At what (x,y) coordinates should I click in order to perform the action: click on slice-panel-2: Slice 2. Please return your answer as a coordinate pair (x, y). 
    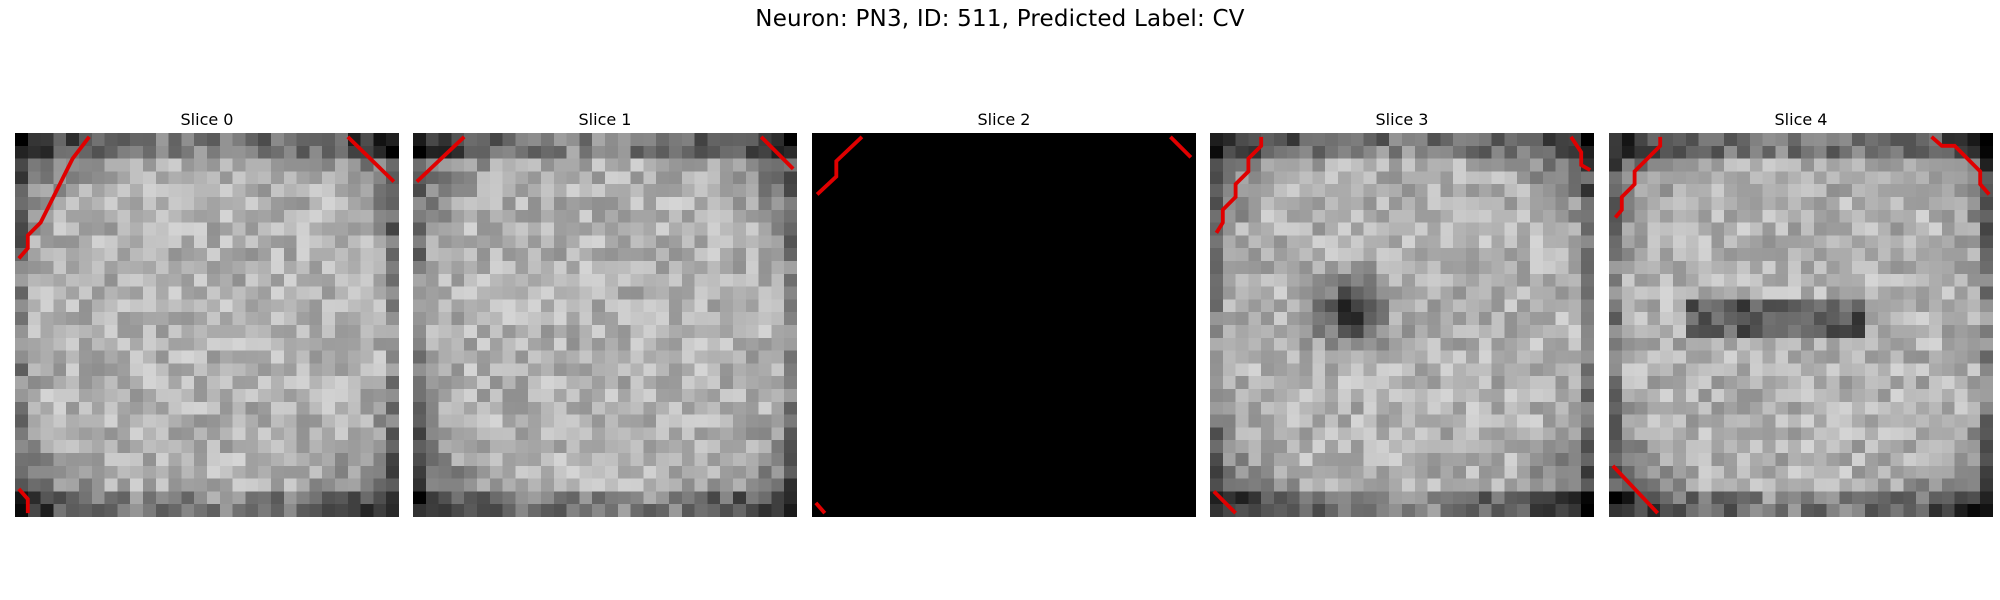
    Looking at the image, I should click on (1004, 312).